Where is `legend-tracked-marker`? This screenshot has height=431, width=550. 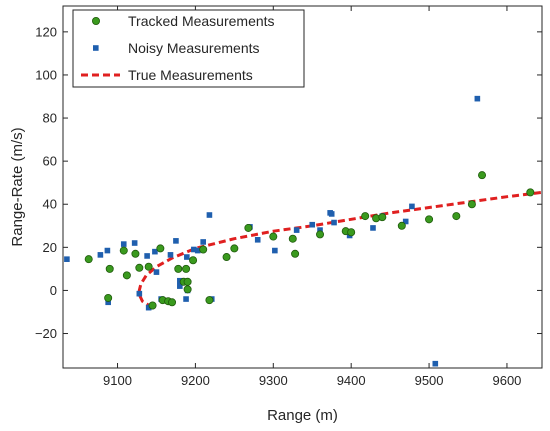
legend-tracked-marker is located at coordinates (96, 20).